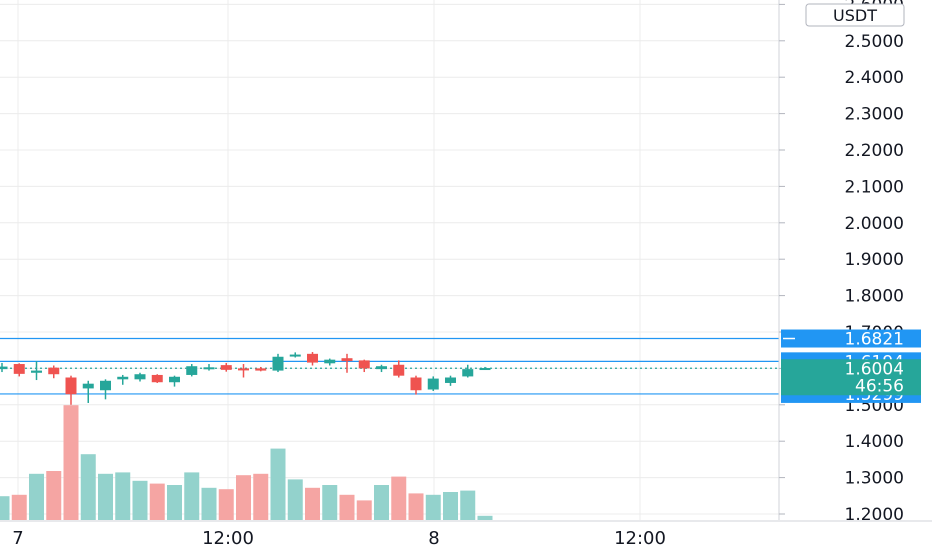 The height and width of the screenshot is (550, 932). What do you see at coordinates (874, 442) in the screenshot?
I see `y-tick-label: 1.4000` at bounding box center [874, 442].